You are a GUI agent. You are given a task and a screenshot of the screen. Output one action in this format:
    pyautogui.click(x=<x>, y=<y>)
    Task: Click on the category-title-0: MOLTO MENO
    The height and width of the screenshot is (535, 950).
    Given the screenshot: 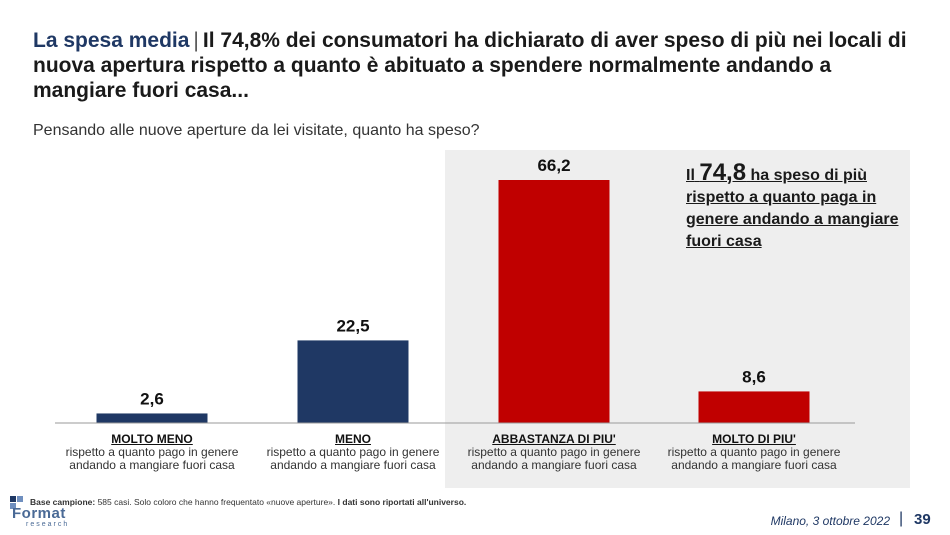 What is the action you would take?
    pyautogui.click(x=152, y=439)
    